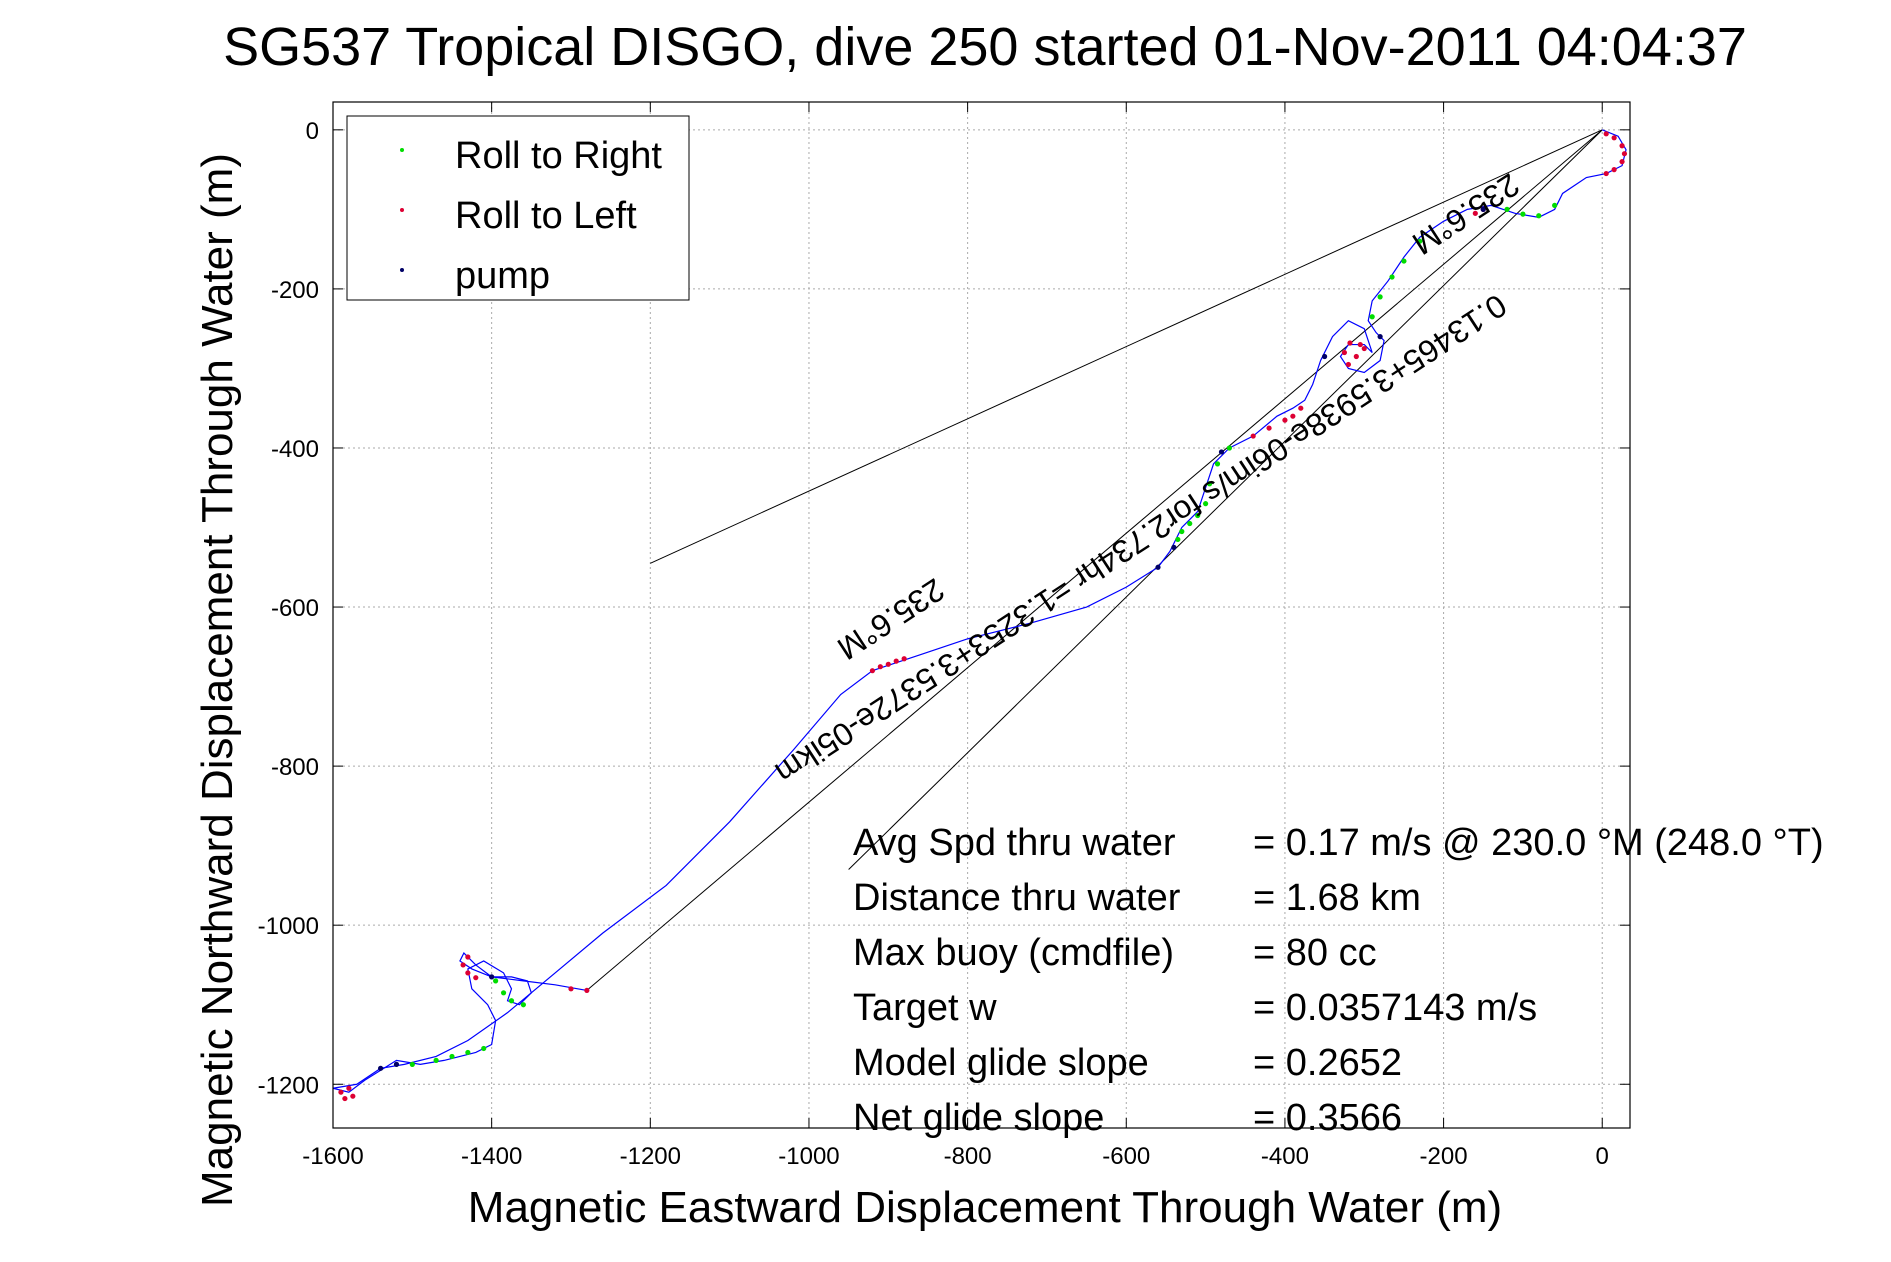  Describe the element at coordinates (1001, 1063) in the screenshot. I see `stat-label-model-glide: Model glide slope` at that location.